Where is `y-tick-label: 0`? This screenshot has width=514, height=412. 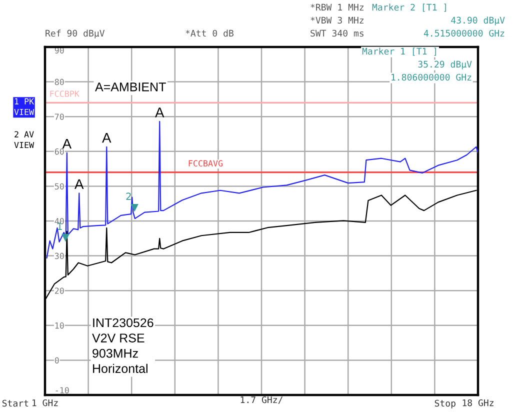 y-tick-label: 0 is located at coordinates (56, 360).